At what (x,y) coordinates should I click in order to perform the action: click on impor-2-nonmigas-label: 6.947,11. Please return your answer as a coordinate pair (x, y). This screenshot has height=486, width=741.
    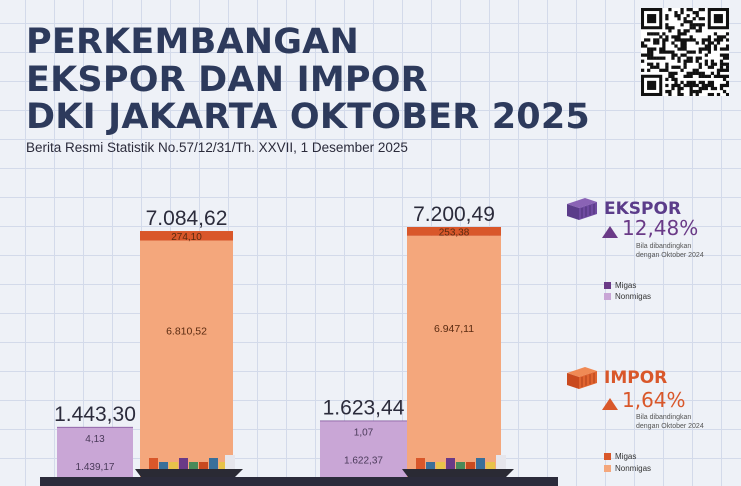
    Looking at the image, I should click on (454, 329).